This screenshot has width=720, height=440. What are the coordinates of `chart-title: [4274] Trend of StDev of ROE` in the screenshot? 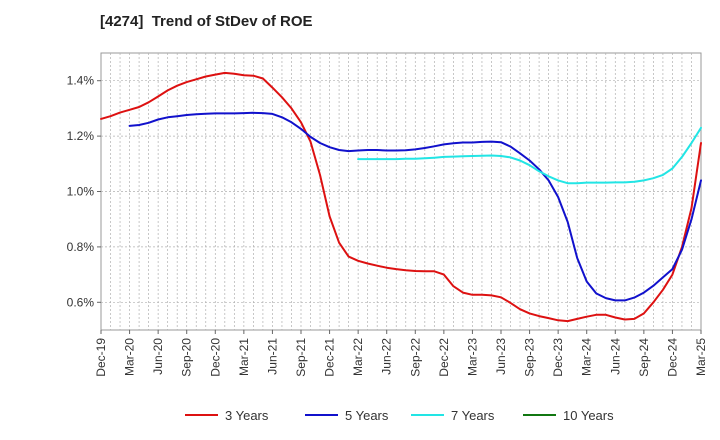 It's located at (206, 21).